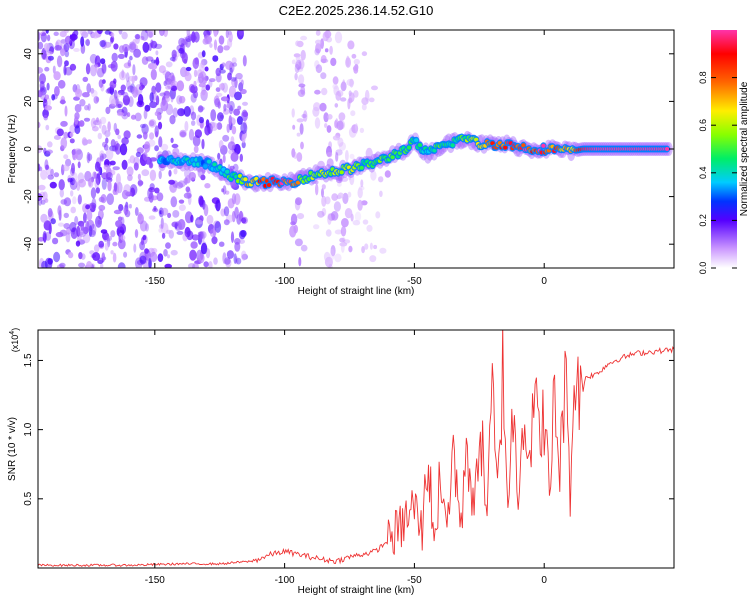 The image size is (750, 600). What do you see at coordinates (28, 196) in the screenshot?
I see `y-tick-label: -20` at bounding box center [28, 196].